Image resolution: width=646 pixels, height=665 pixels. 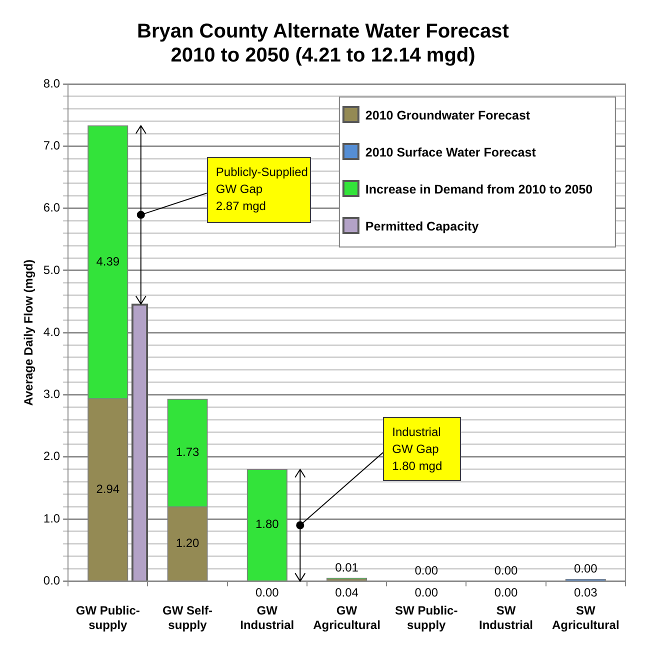 I want to click on x-tick-label: SW Public-supply, so click(x=426, y=618).